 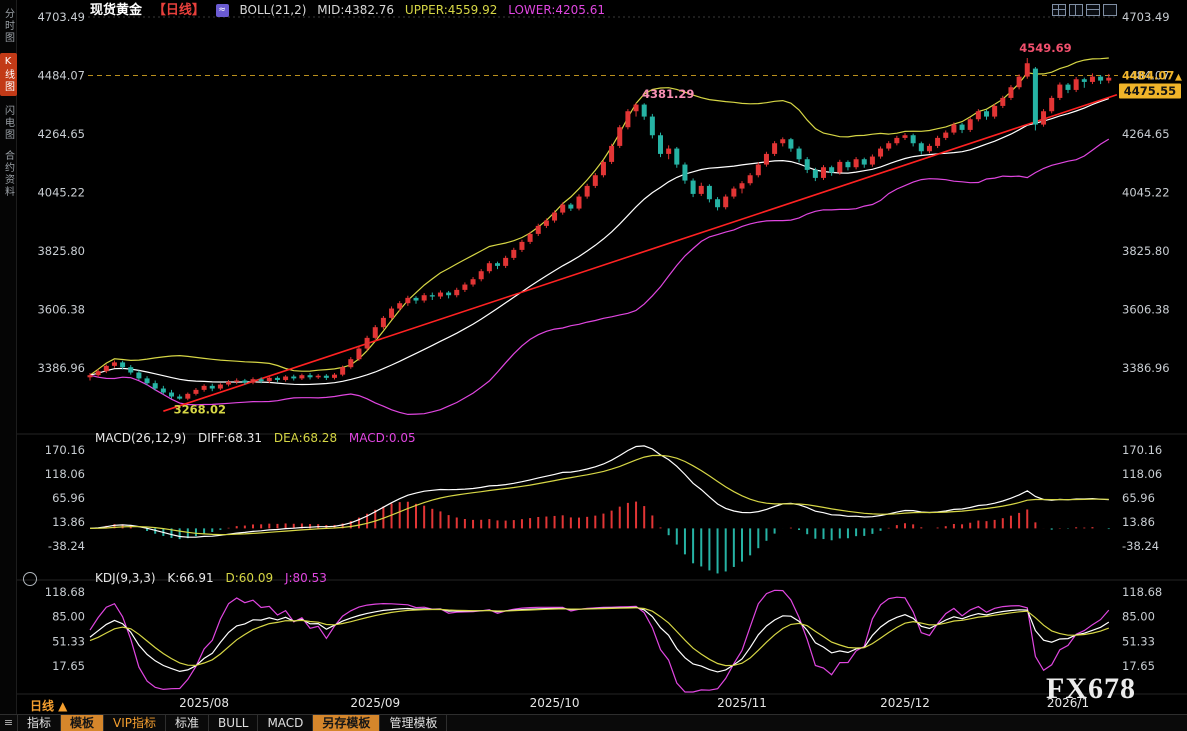 What do you see at coordinates (1178, 77) in the screenshot?
I see `level-arrow-icon: ▲` at bounding box center [1178, 77].